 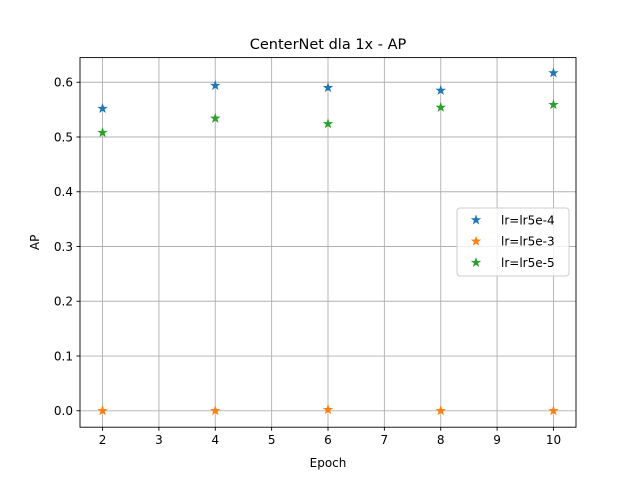 I want to click on x-axis-ticks: 2 3 4 5 6 7 8 9 10, so click(x=330, y=437).